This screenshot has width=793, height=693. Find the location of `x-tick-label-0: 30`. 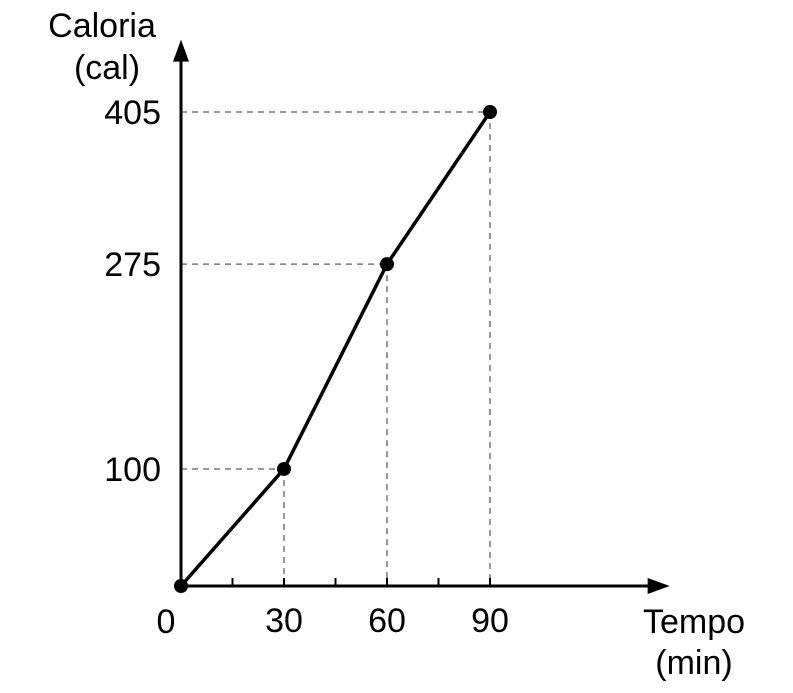

x-tick-label-0: 30 is located at coordinates (284, 621).